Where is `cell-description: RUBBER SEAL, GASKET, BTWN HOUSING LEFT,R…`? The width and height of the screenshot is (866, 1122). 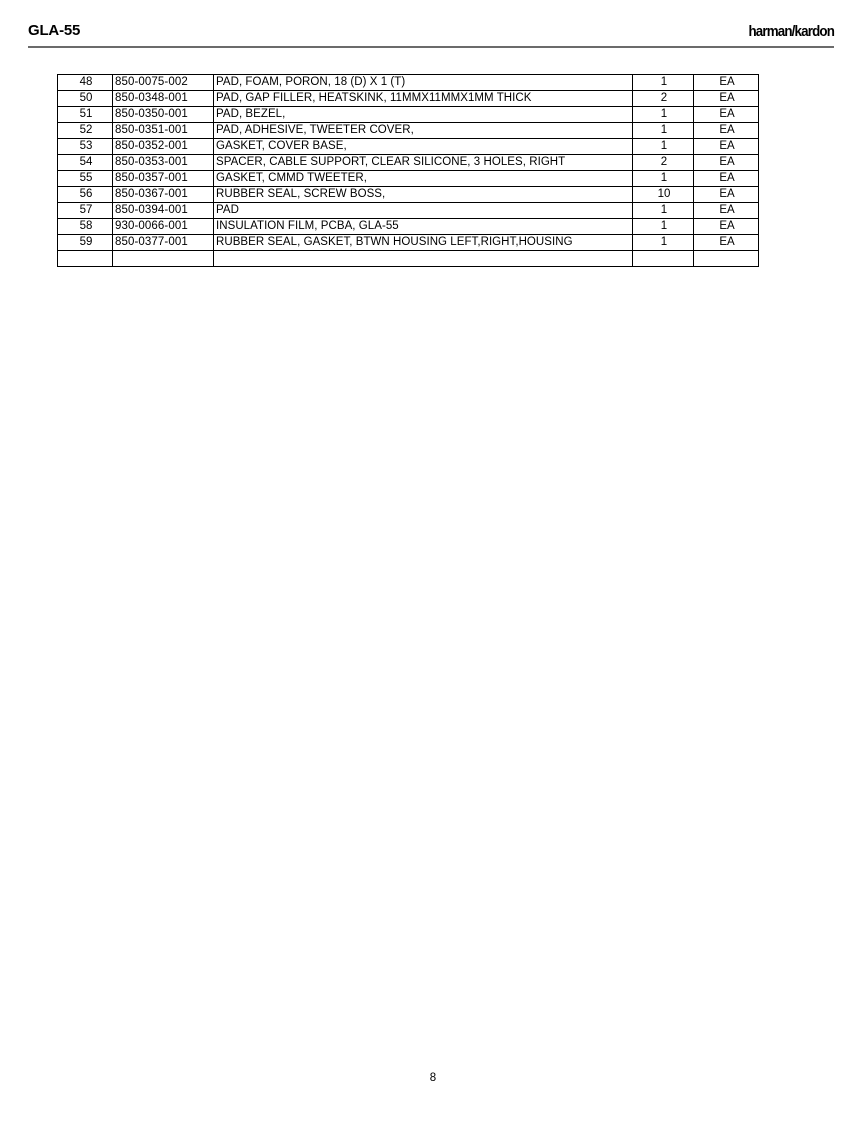 cell-description: RUBBER SEAL, GASKET, BTWN HOUSING LEFT,R… is located at coordinates (423, 242).